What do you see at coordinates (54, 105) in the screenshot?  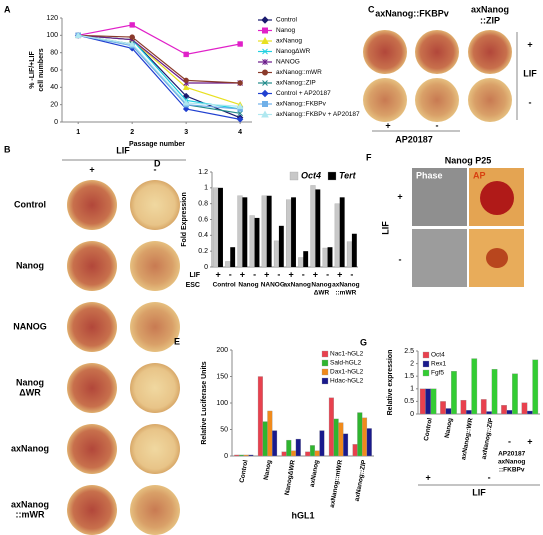 I see `y-tick-label: 20` at bounding box center [54, 105].